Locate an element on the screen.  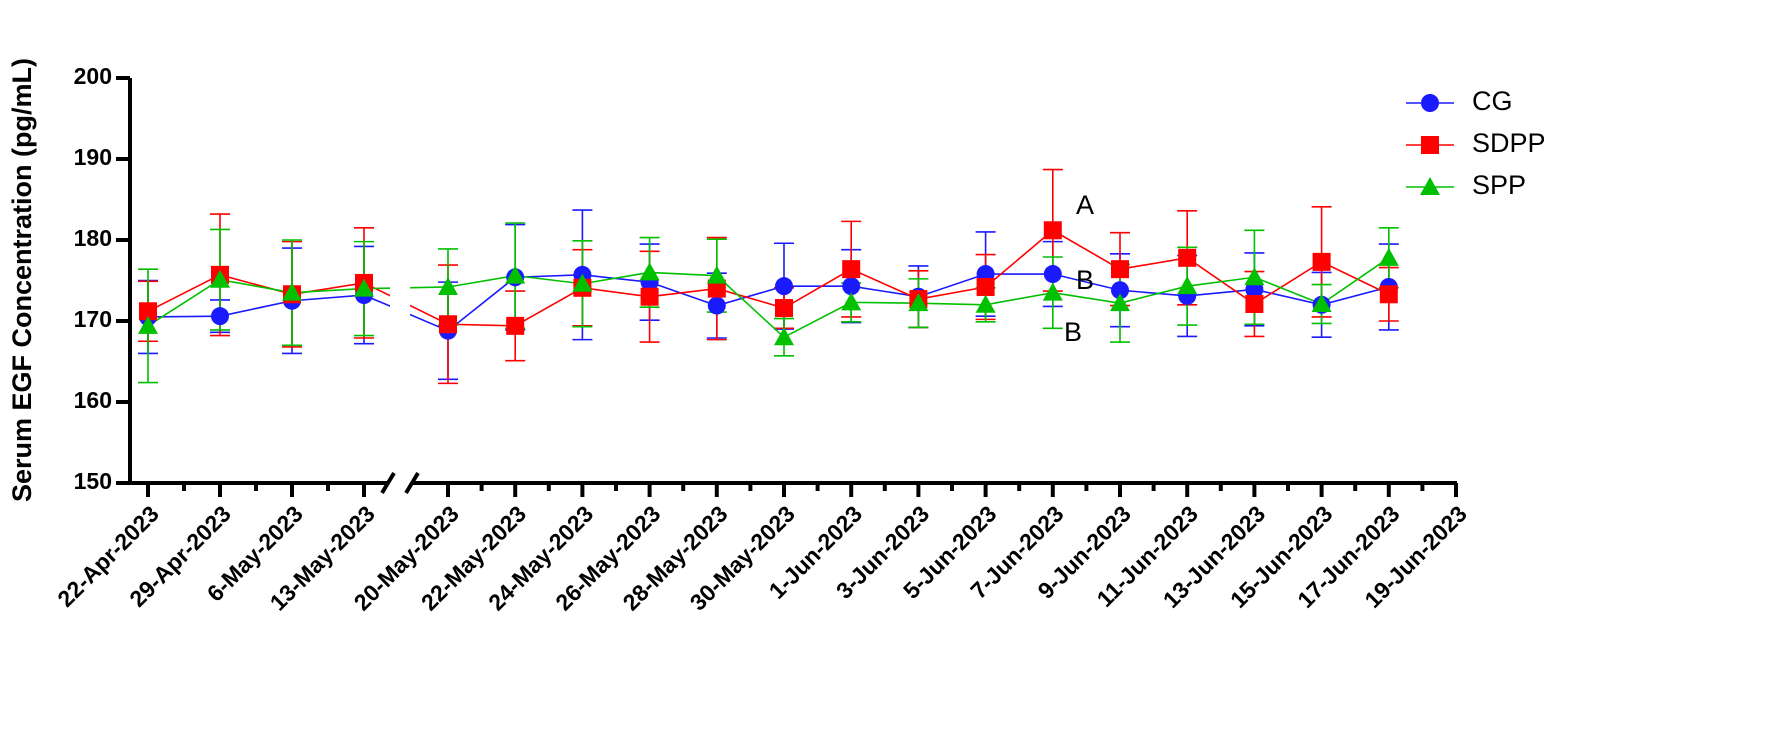
axis-break is located at coordinates (400, 290).